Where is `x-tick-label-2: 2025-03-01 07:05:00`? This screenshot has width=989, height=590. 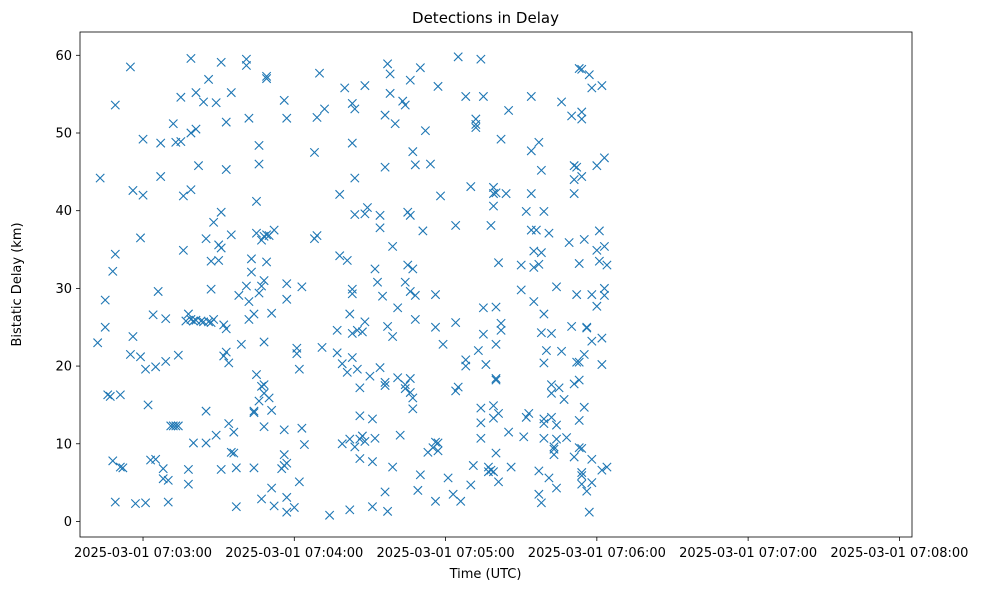 x-tick-label-2: 2025-03-01 07:05:00 is located at coordinates (446, 553).